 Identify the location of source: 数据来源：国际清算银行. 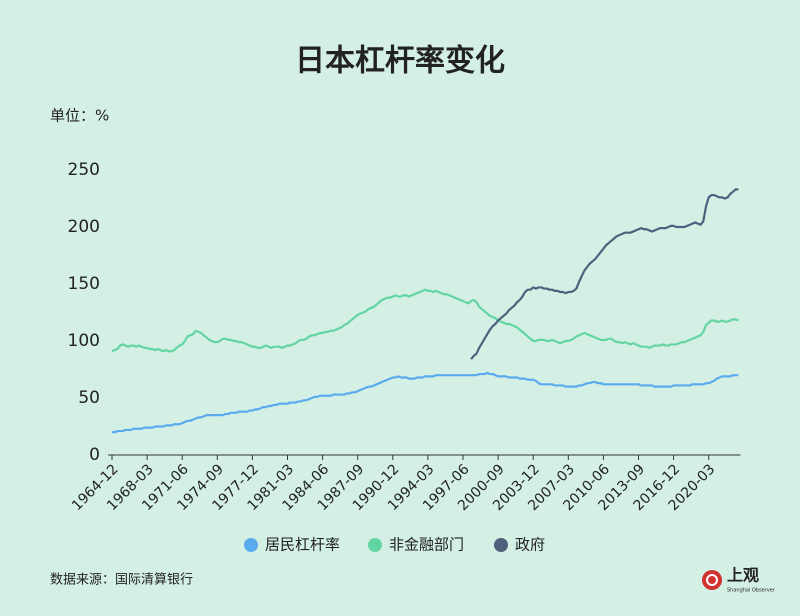
(121, 580).